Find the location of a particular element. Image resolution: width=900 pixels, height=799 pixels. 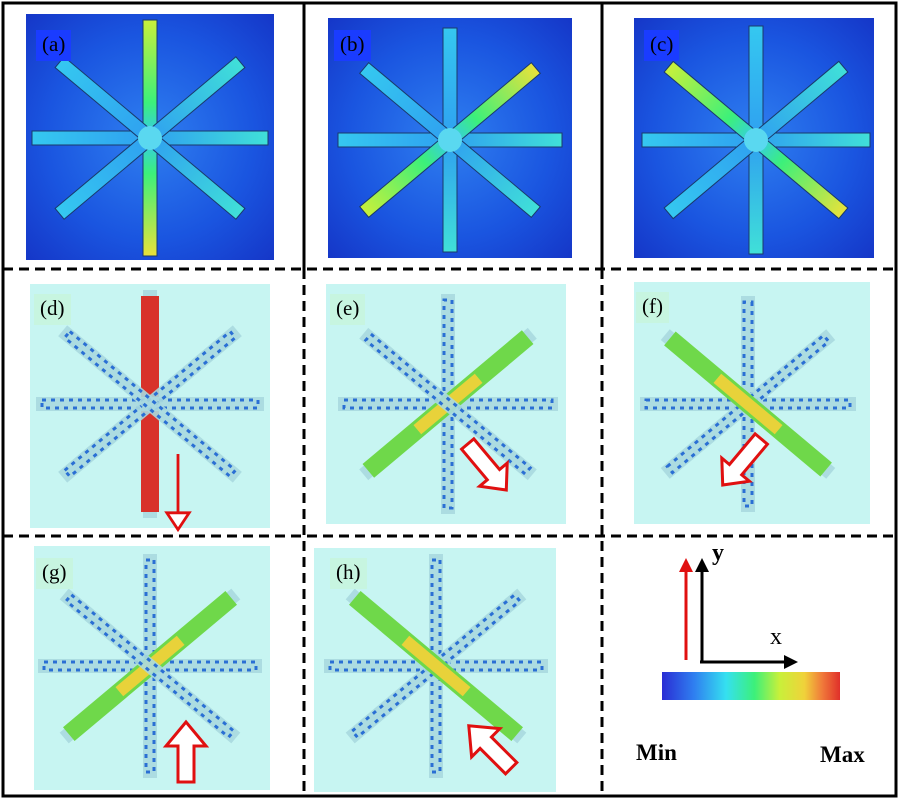

star-resonator-d is located at coordinates (150, 404).